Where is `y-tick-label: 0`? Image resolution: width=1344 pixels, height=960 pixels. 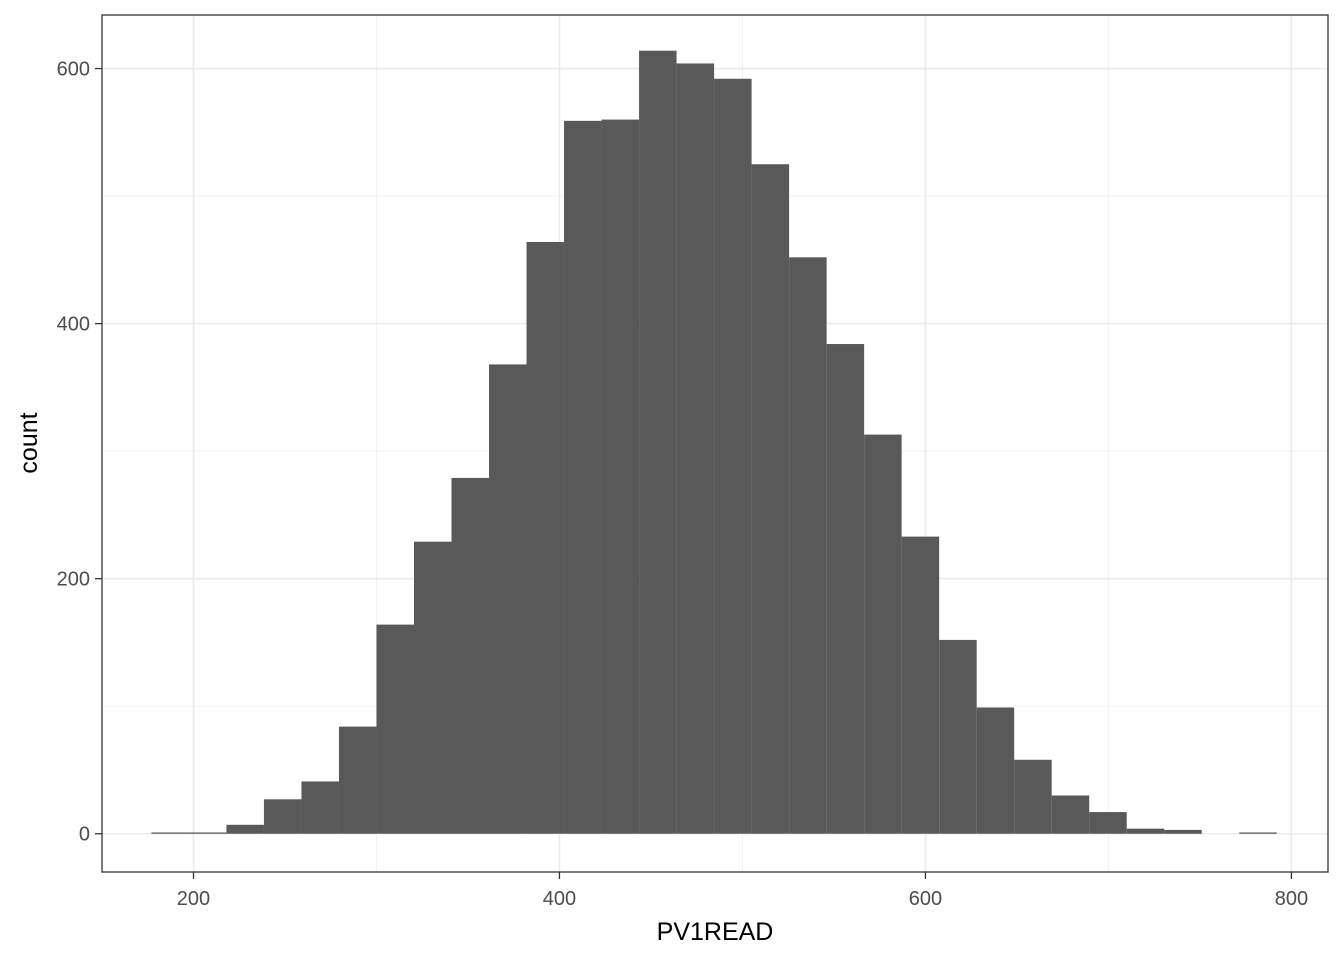
y-tick-label: 0 is located at coordinates (84, 835).